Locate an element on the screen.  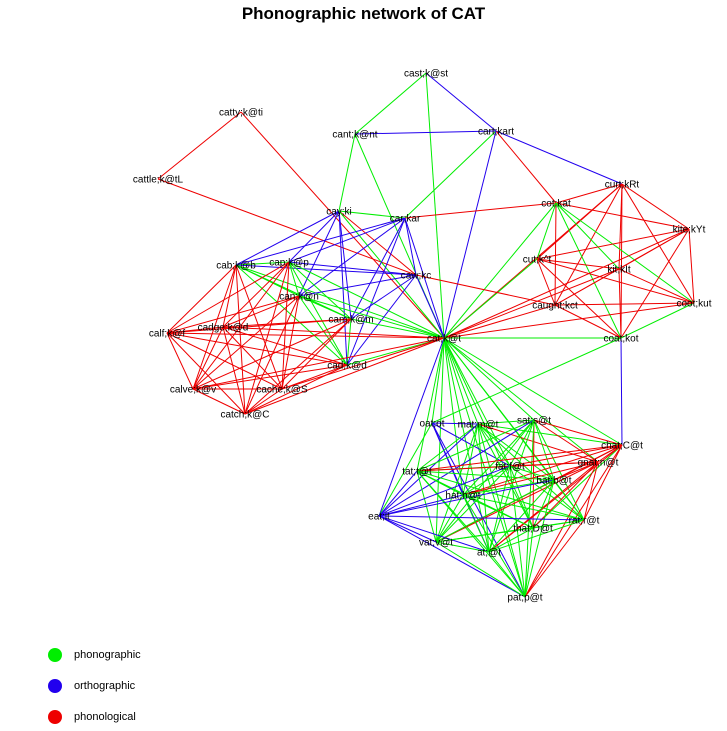
edge-cart-cat is located at coordinates (470, 234).